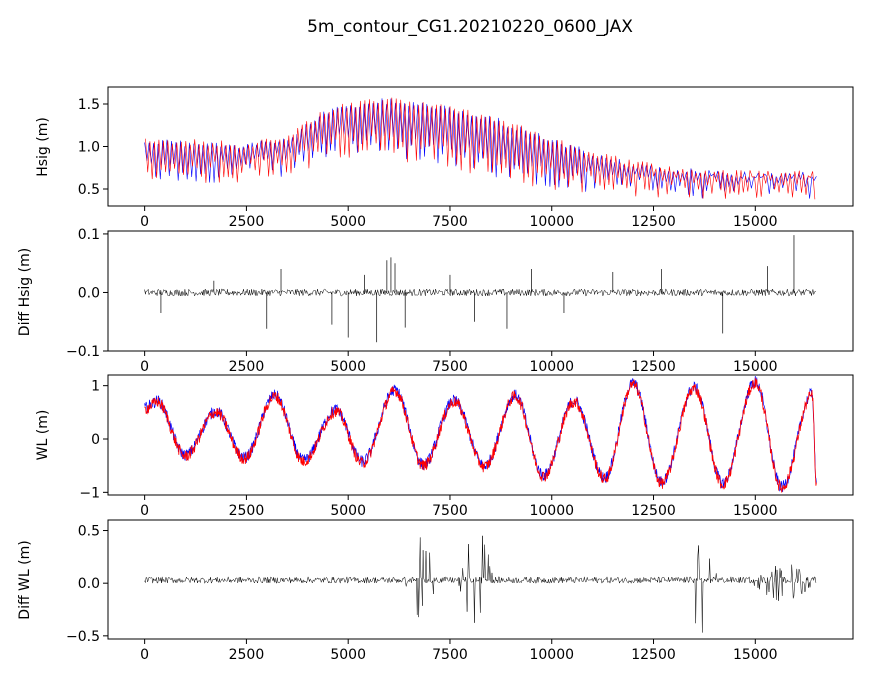 This screenshot has width=871, height=690. Describe the element at coordinates (83, 352) in the screenshot. I see `y-tick-label: −0.1` at that location.